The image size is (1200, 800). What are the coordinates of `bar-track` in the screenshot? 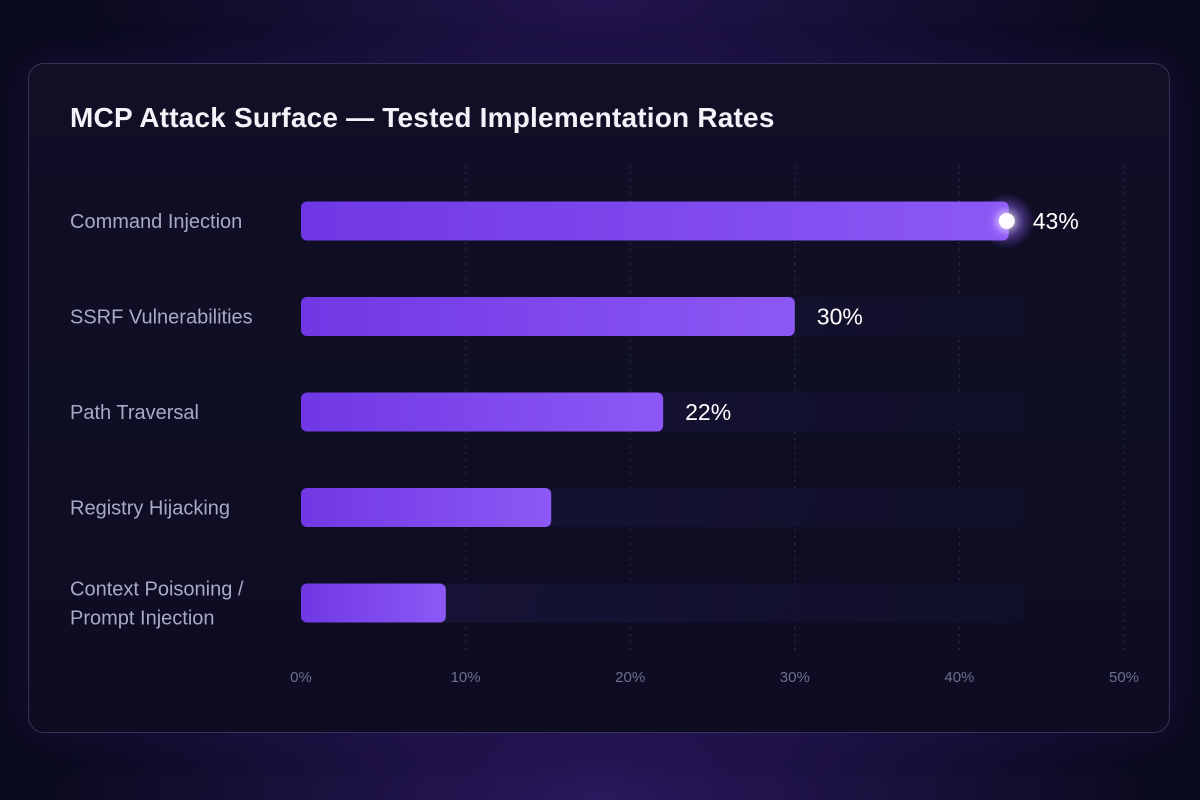 It's located at (662, 603).